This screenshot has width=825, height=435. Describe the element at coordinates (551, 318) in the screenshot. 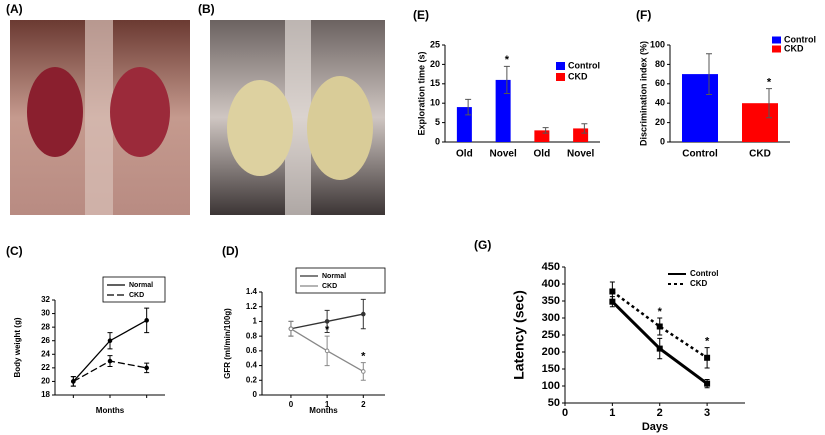

I see `y-tick-label: 300` at that location.